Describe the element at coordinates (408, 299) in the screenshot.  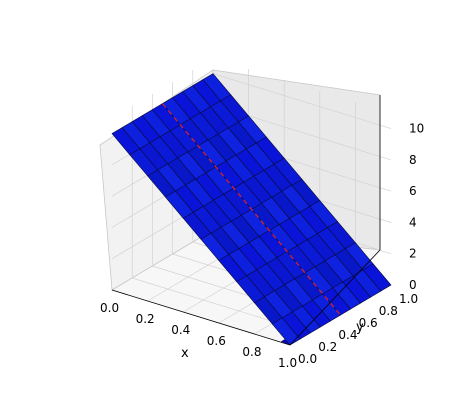
I see `y-tick-label: 1.0` at that location.